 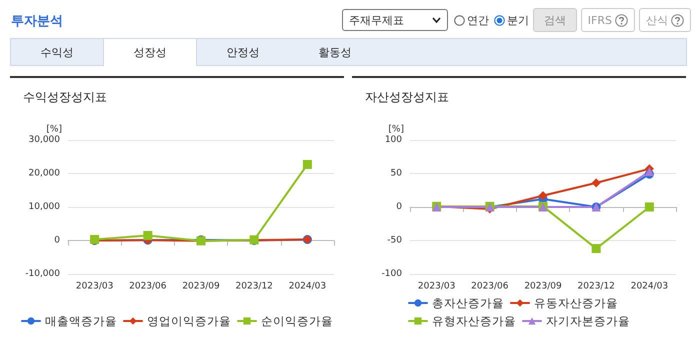 What do you see at coordinates (42, 274) in the screenshot?
I see `y-tick-label: -10,000` at bounding box center [42, 274].